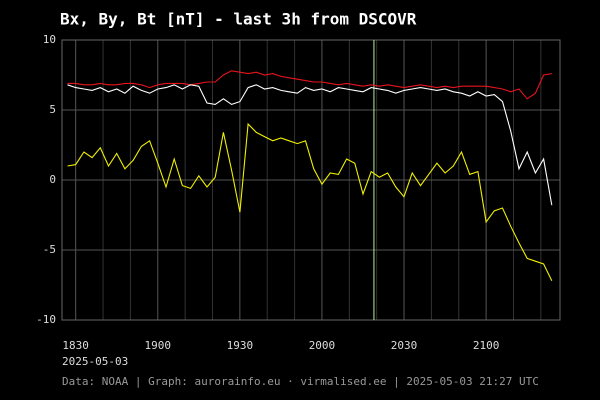 The height and width of the screenshot is (400, 600). Describe the element at coordinates (46, 319) in the screenshot. I see `y-tick-label: -10` at that location.